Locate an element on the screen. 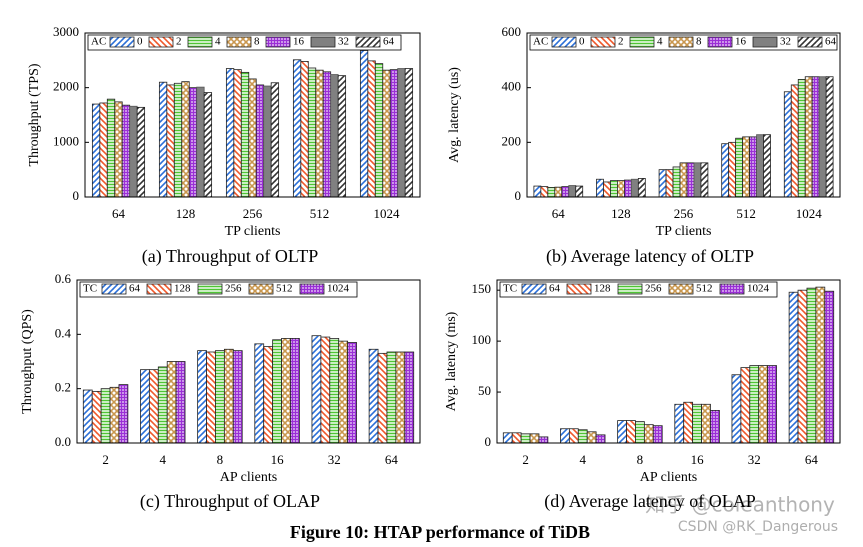 This screenshot has height=547, width=863. x-tick-label: 2 is located at coordinates (525, 459).